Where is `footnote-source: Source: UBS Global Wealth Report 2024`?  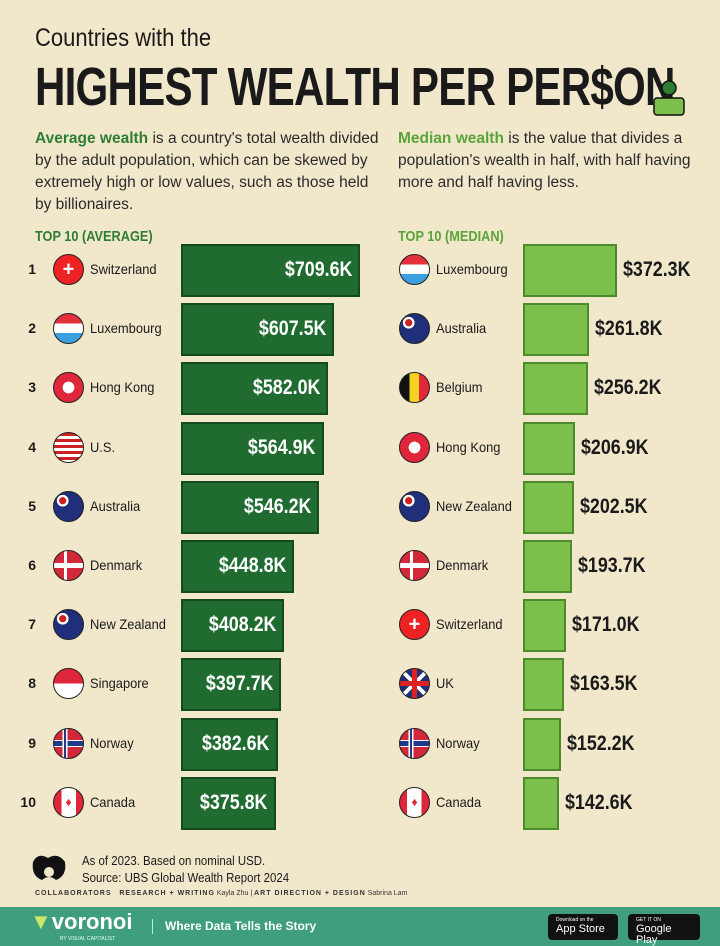
footnote-source: Source: UBS Global Wealth Report 2024 is located at coordinates (186, 877).